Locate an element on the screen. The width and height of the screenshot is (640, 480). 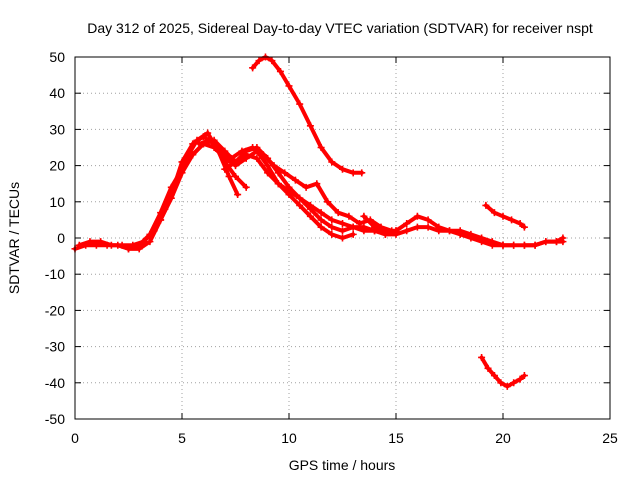
y-axis-title: SDTVAR / TECUs is located at coordinates (14, 238).